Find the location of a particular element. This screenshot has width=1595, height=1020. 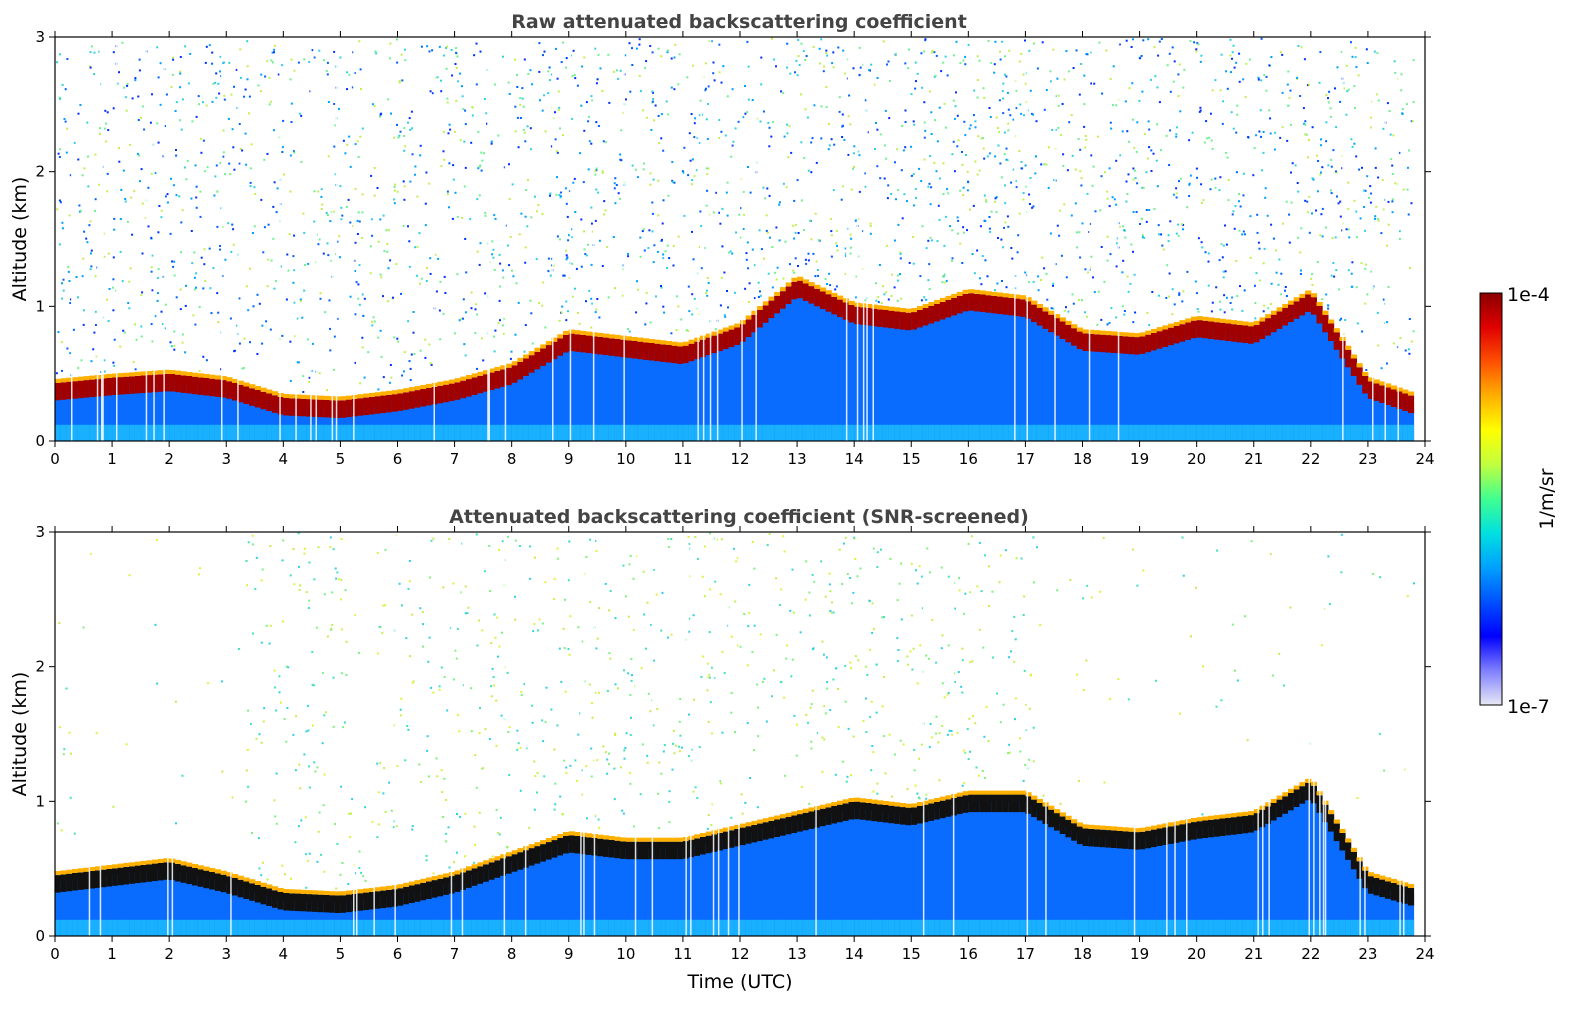

x-tick-label: 4 is located at coordinates (284, 459).